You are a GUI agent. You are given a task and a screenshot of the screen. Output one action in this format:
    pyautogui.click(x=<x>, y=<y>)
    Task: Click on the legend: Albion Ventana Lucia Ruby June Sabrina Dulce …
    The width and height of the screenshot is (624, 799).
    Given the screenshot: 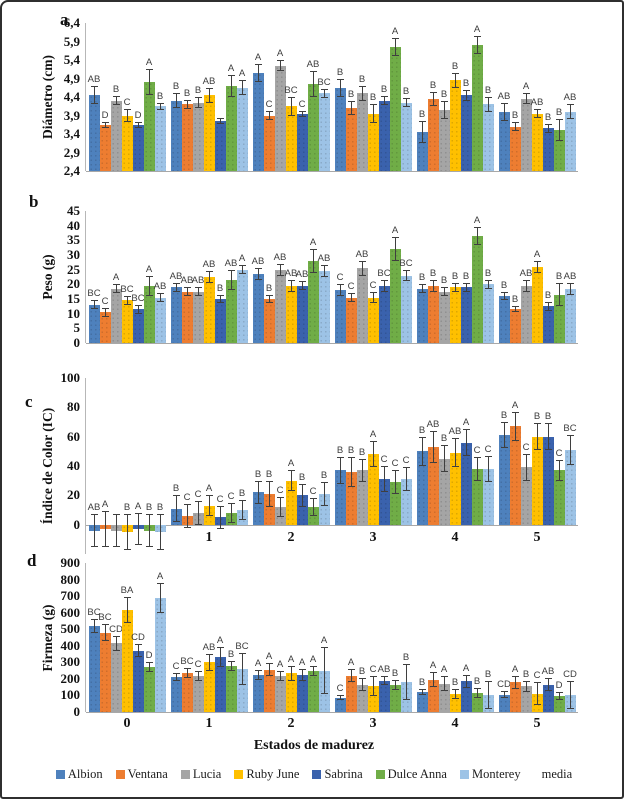 What is the action you would take?
    pyautogui.click(x=312, y=774)
    